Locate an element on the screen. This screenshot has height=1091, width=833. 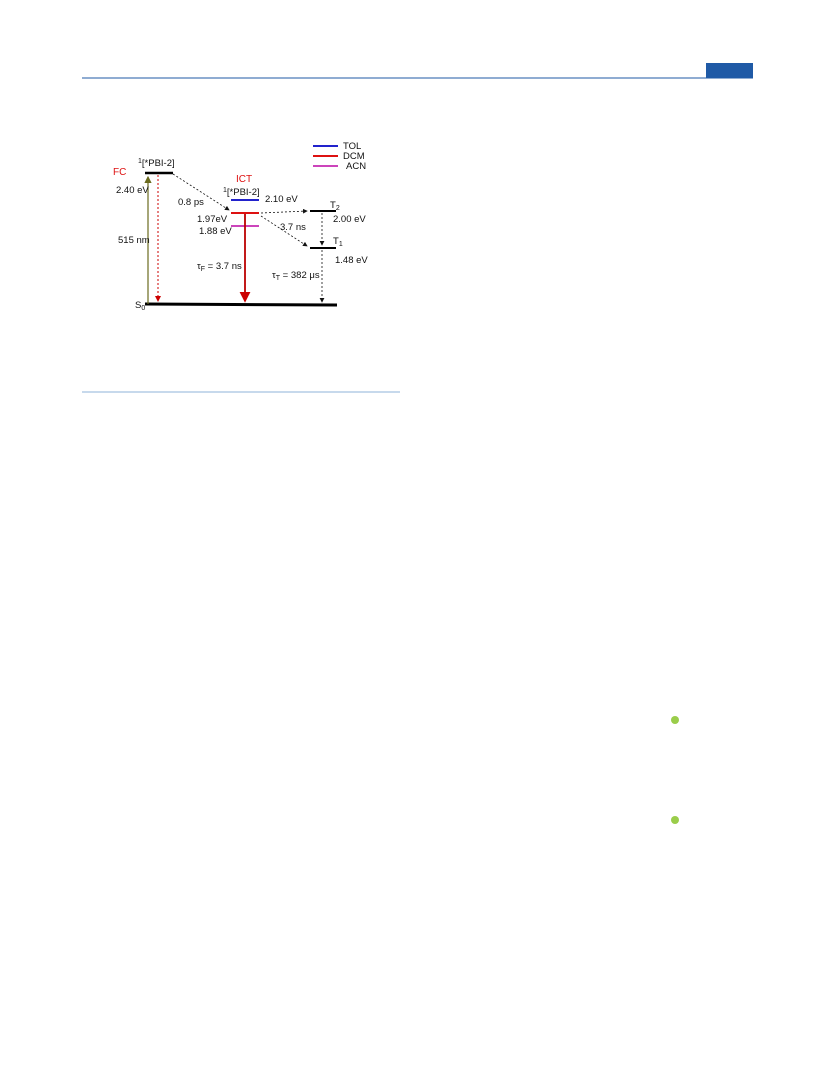
t2-label: T2 is located at coordinates (335, 206).